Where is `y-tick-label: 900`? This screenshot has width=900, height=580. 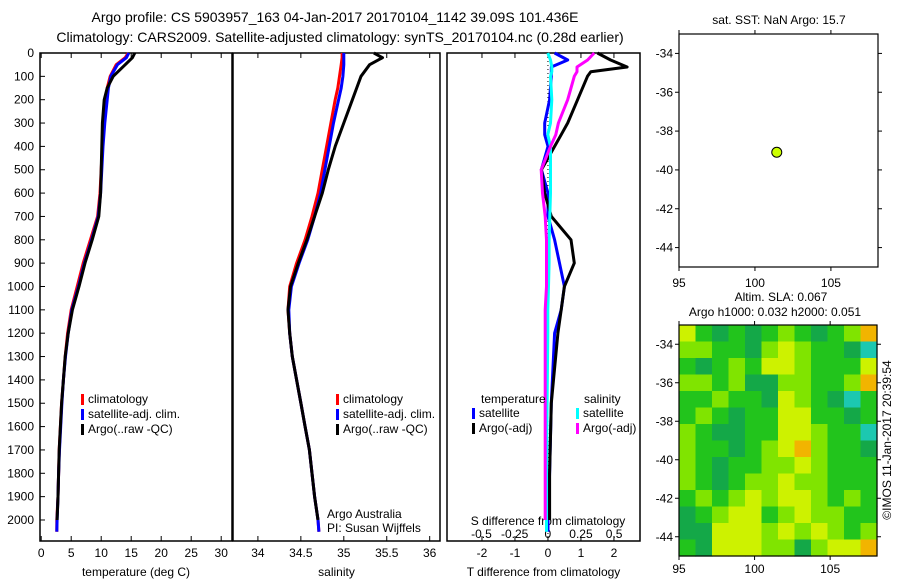 y-tick-label: 900 is located at coordinates (24, 263).